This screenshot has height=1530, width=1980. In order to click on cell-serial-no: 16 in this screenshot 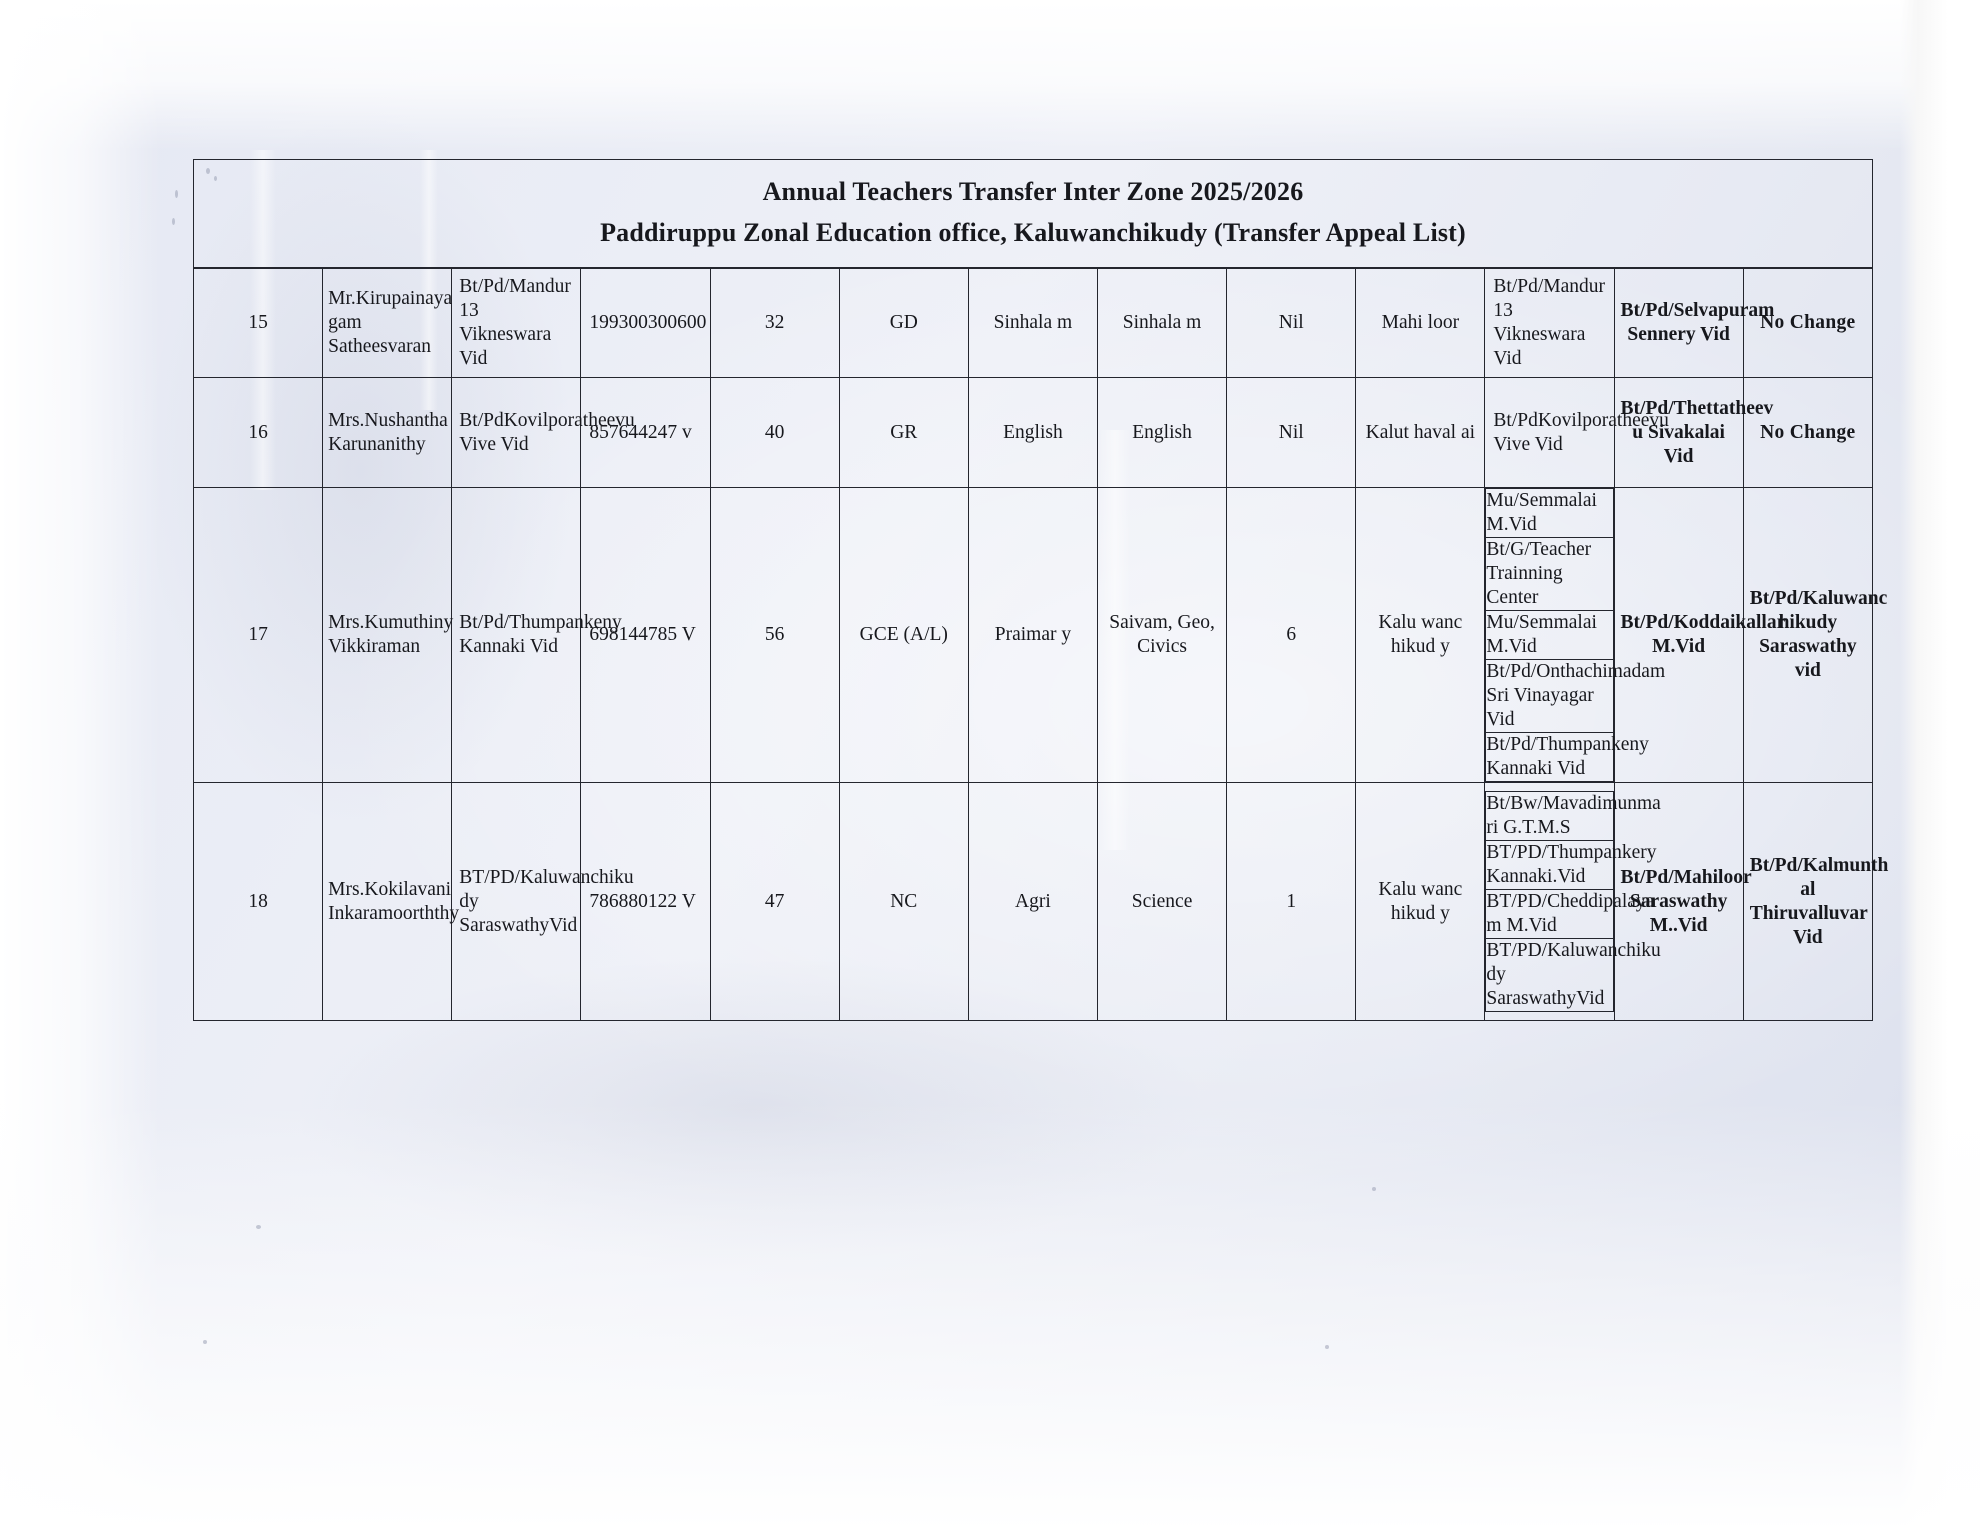, I will do `click(258, 433)`.